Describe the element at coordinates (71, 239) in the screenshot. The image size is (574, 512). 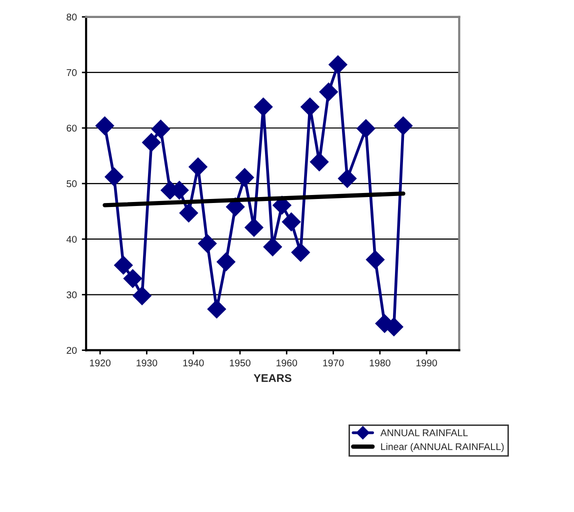
I see `y-tick-label: 40` at that location.